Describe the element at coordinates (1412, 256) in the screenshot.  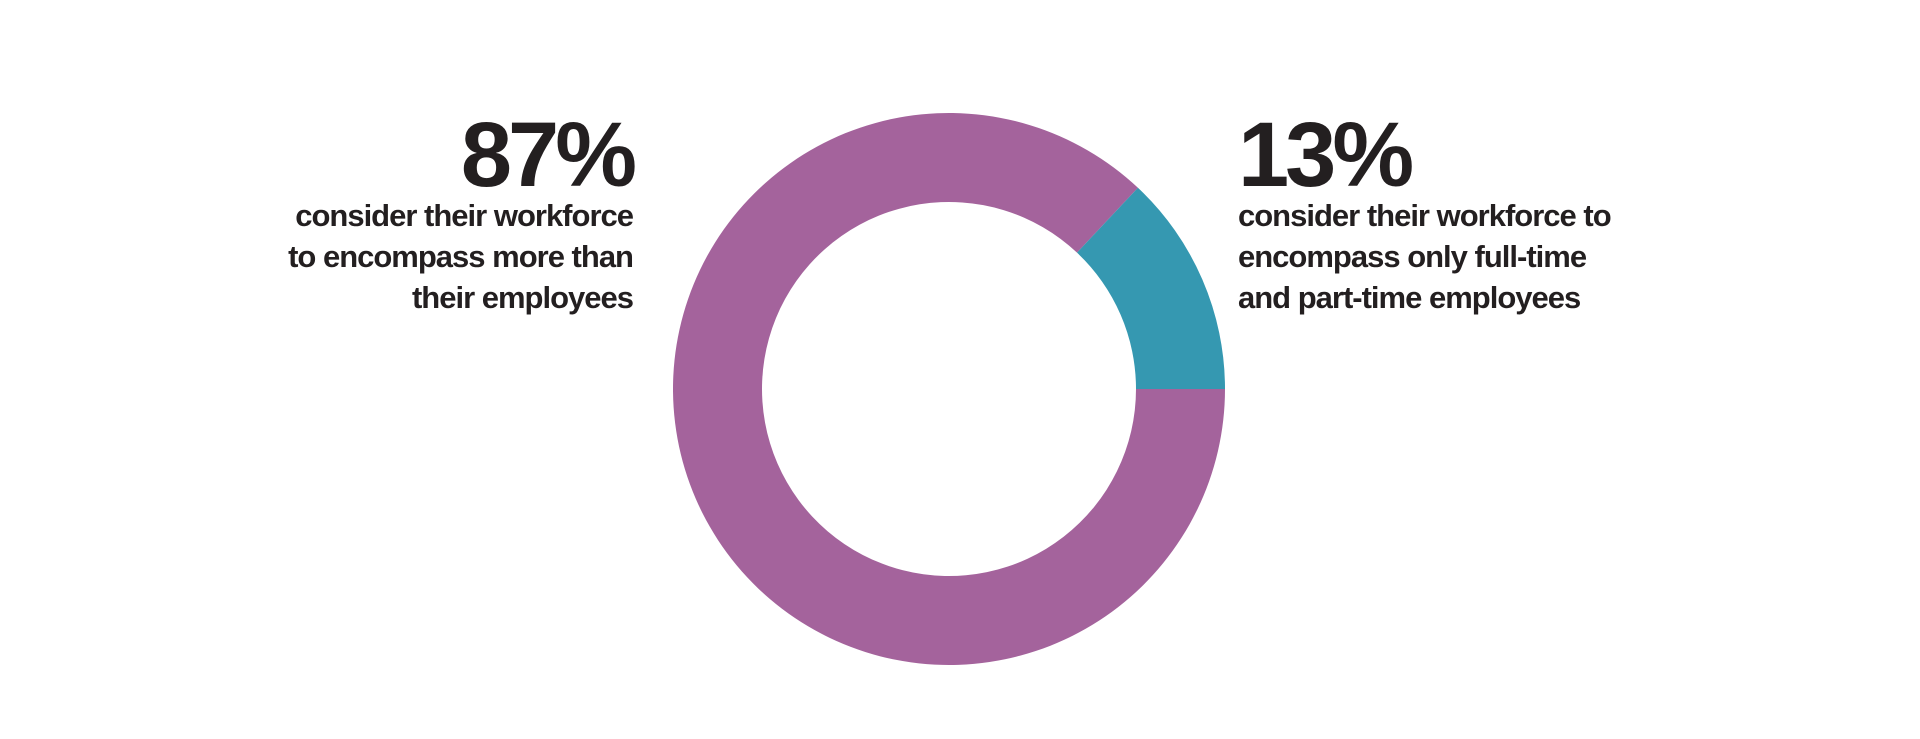
I see `label-line: encompass only full-time` at that location.